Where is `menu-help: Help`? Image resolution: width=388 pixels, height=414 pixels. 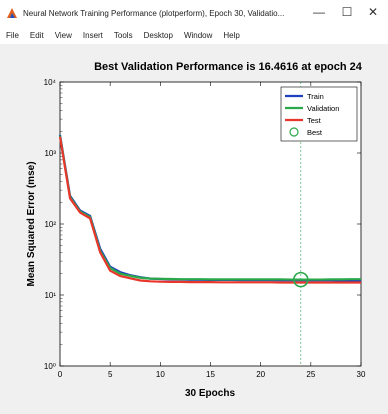 menu-help: Help is located at coordinates (231, 35).